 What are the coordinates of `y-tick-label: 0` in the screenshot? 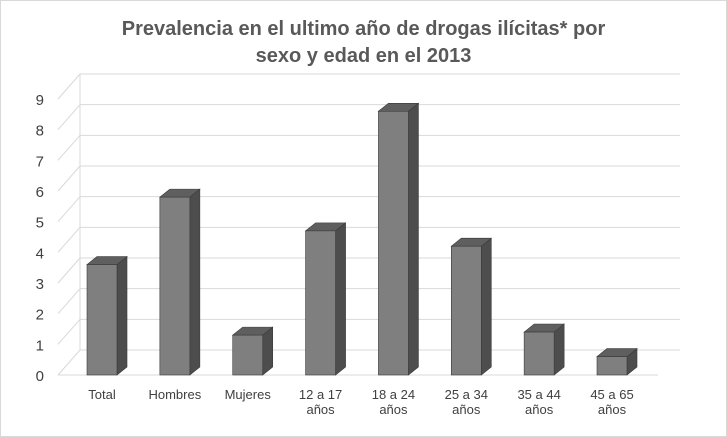 It's located at (40, 376).